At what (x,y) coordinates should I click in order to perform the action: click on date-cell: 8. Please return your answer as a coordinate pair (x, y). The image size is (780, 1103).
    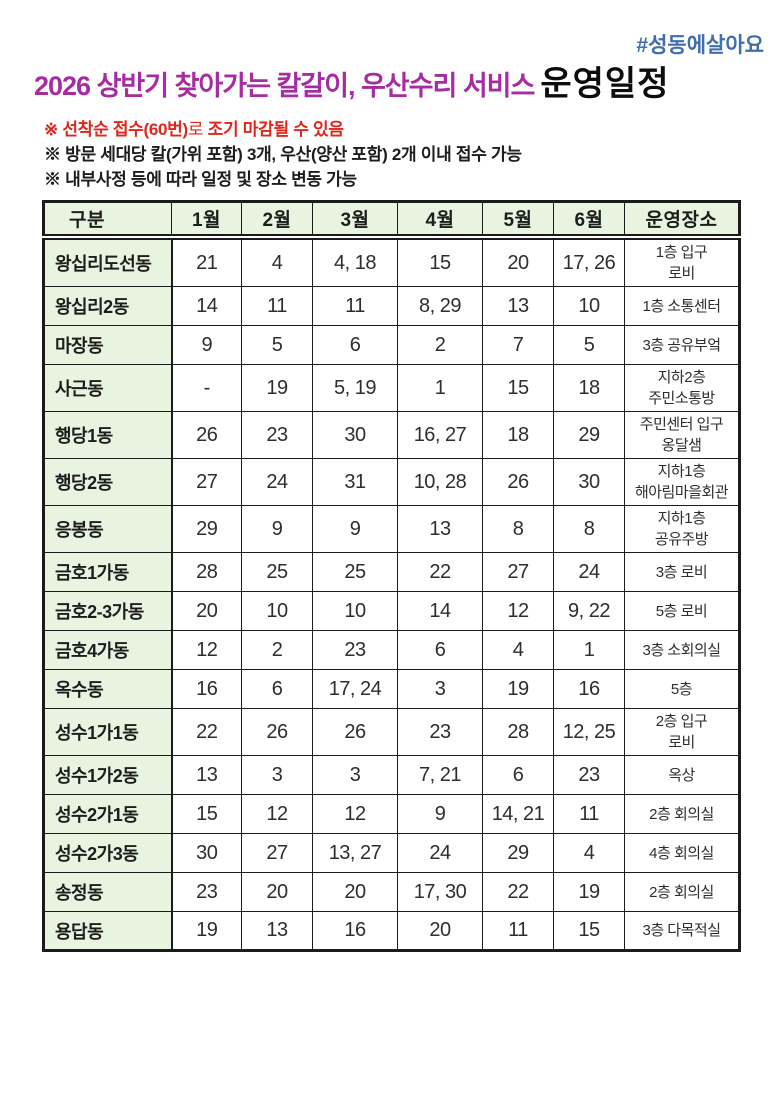
    Looking at the image, I should click on (518, 529).